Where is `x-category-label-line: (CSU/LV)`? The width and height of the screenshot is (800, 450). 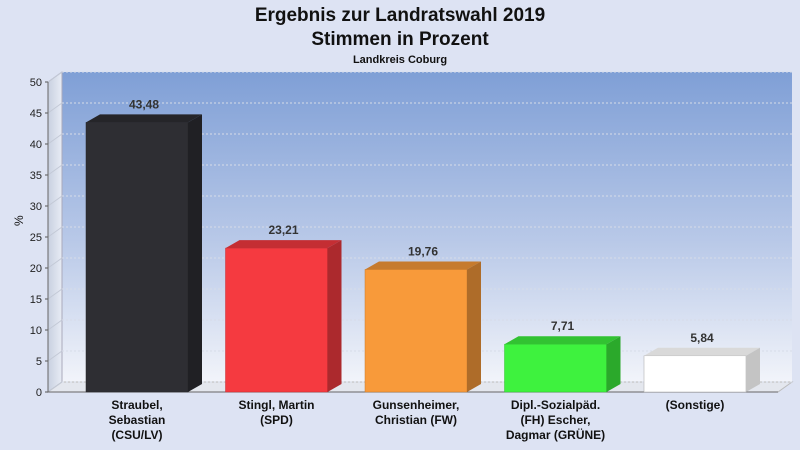 x-category-label-line: (CSU/LV) is located at coordinates (137, 435).